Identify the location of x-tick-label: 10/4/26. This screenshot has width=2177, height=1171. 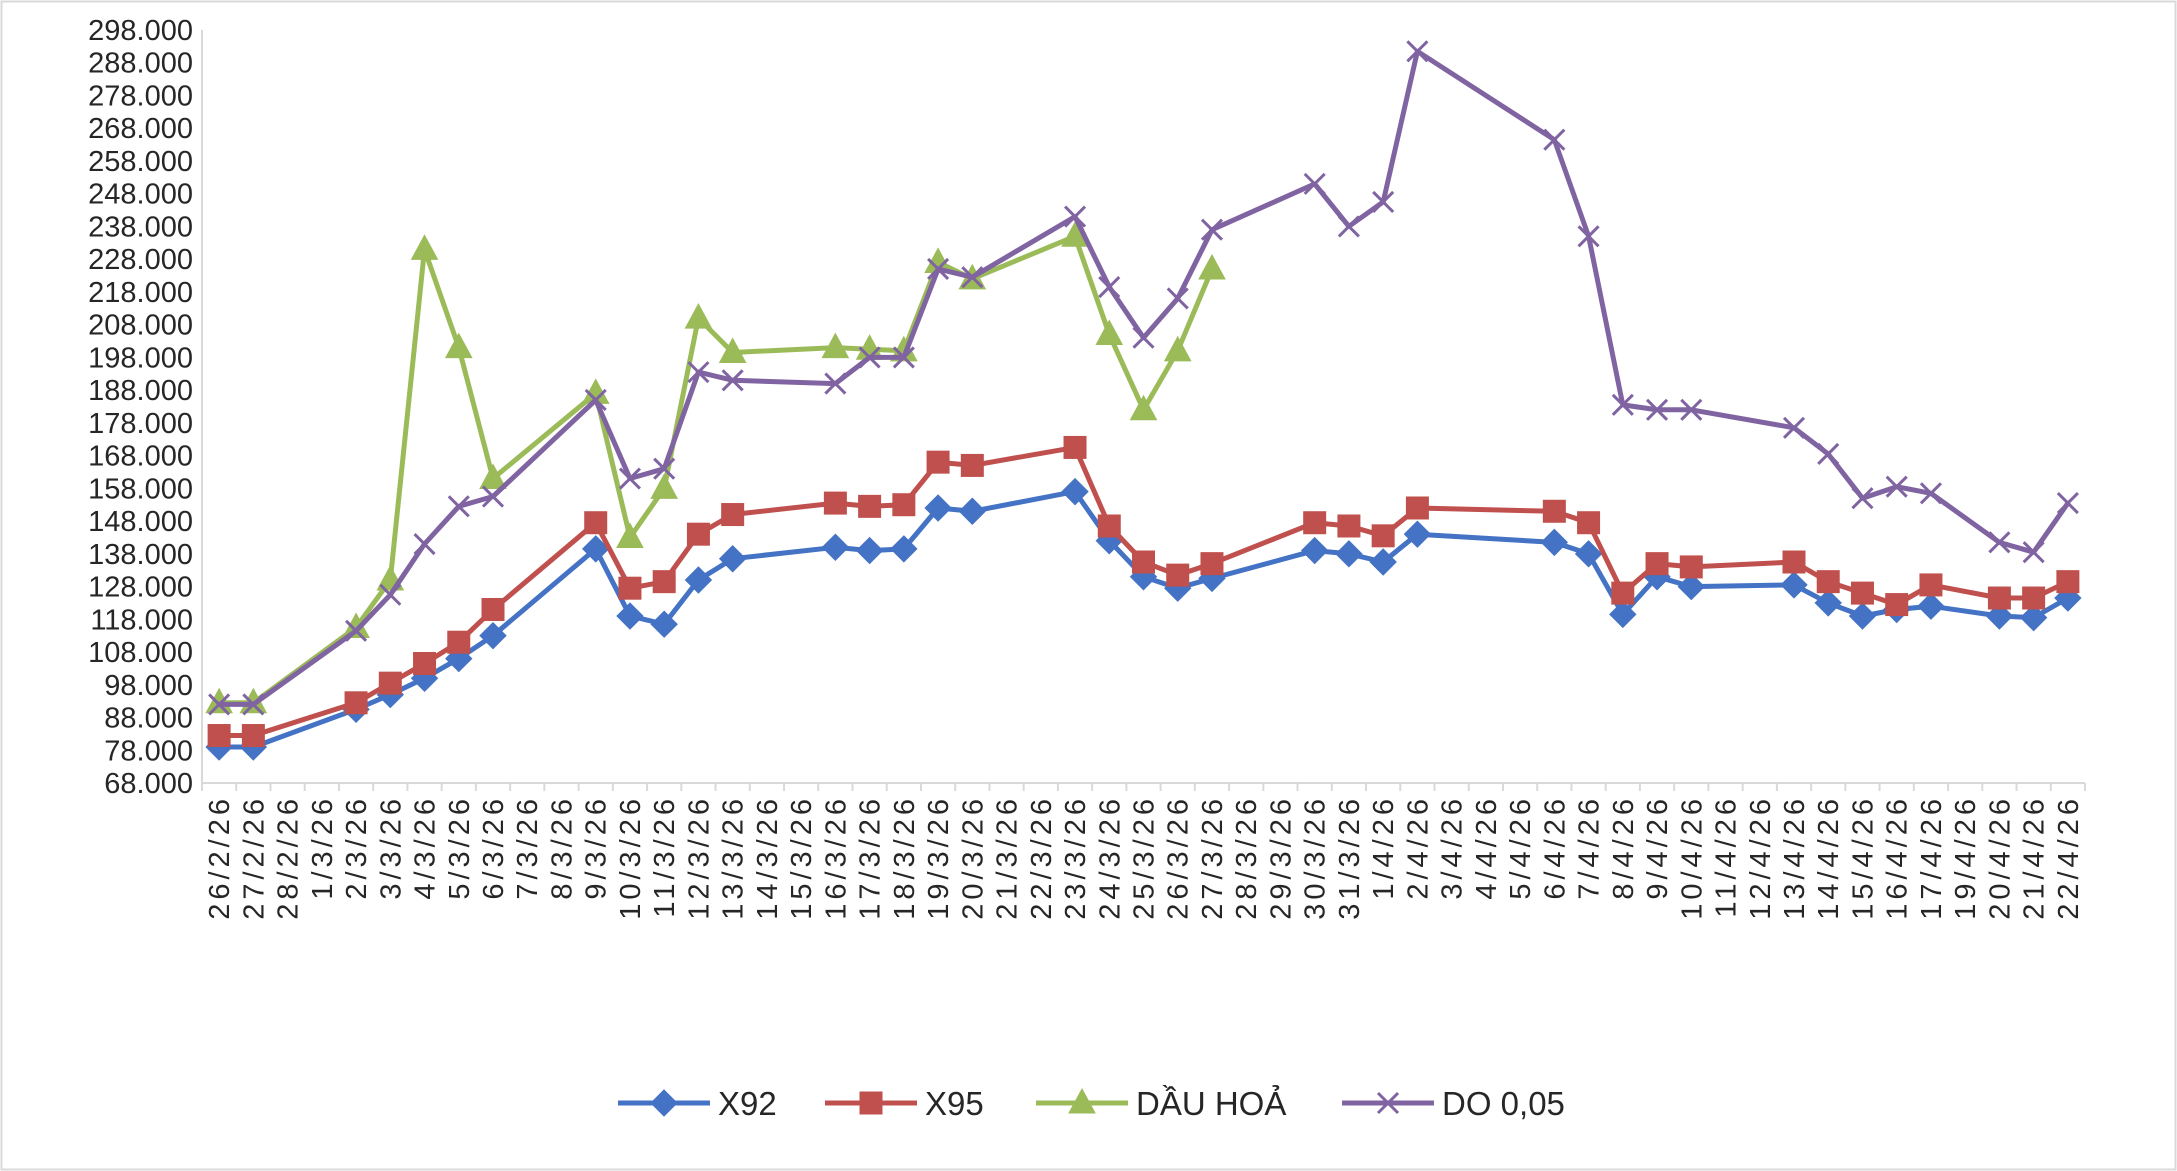
(1692, 857).